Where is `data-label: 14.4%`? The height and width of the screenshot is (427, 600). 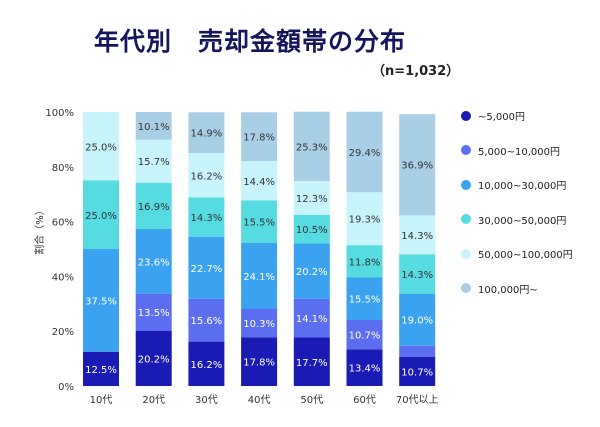 data-label: 14.4% is located at coordinates (259, 182).